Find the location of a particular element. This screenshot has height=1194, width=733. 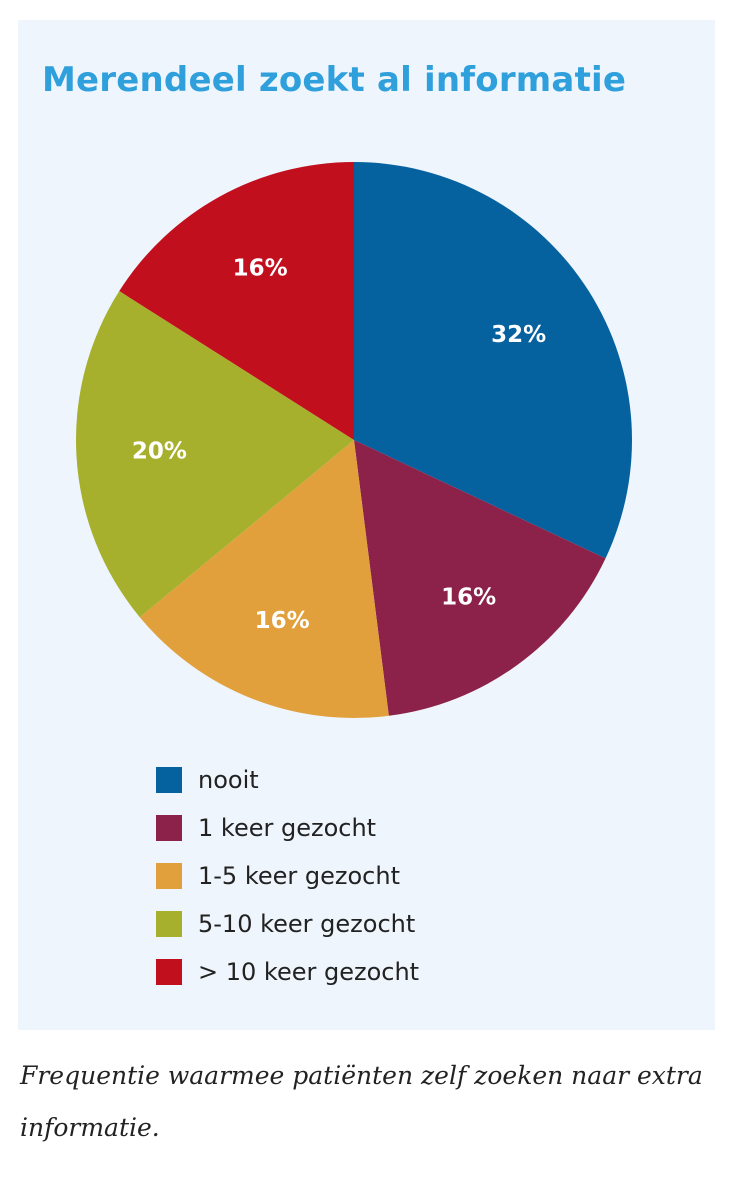

legend-item-meer-dan-10-keer: > 10 keer gezocht is located at coordinates (287, 972).